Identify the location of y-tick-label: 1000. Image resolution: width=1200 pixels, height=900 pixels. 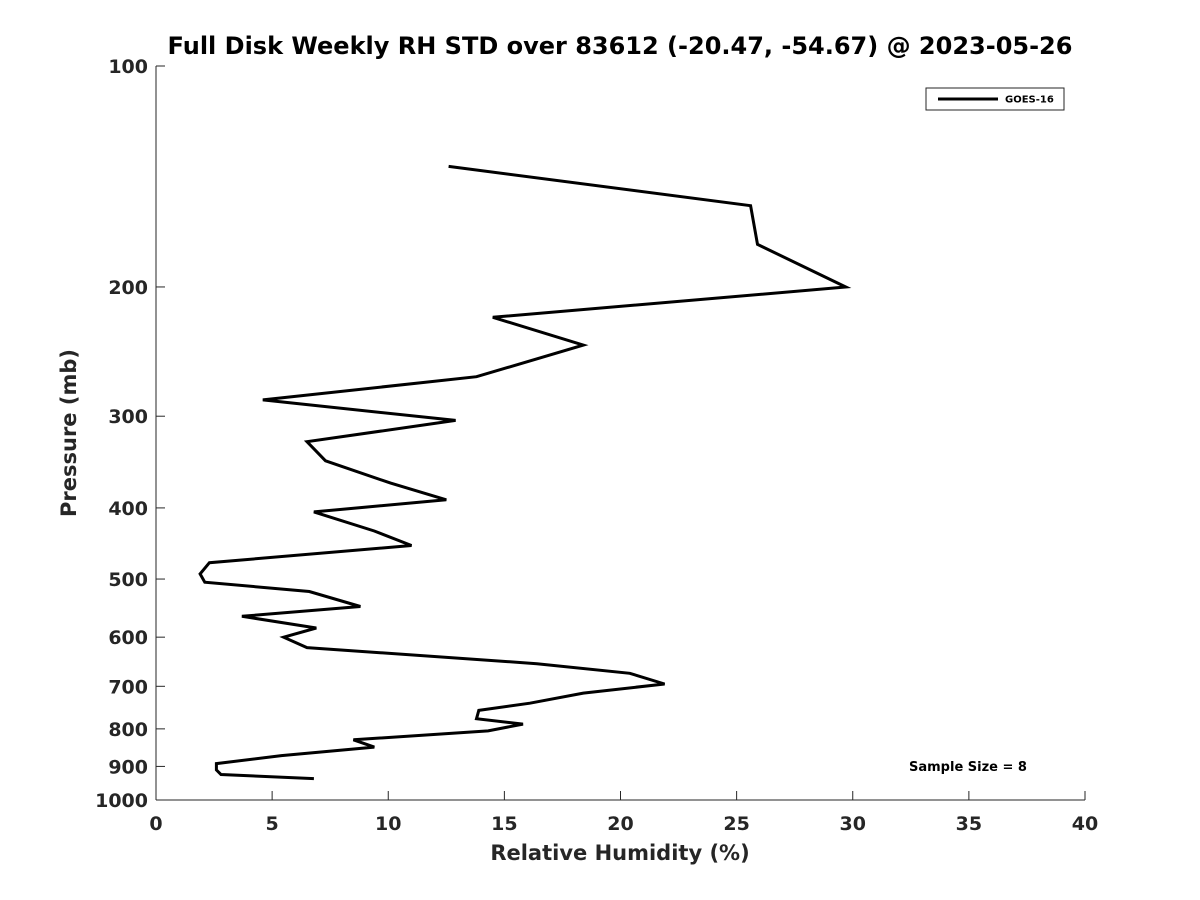
(121, 801).